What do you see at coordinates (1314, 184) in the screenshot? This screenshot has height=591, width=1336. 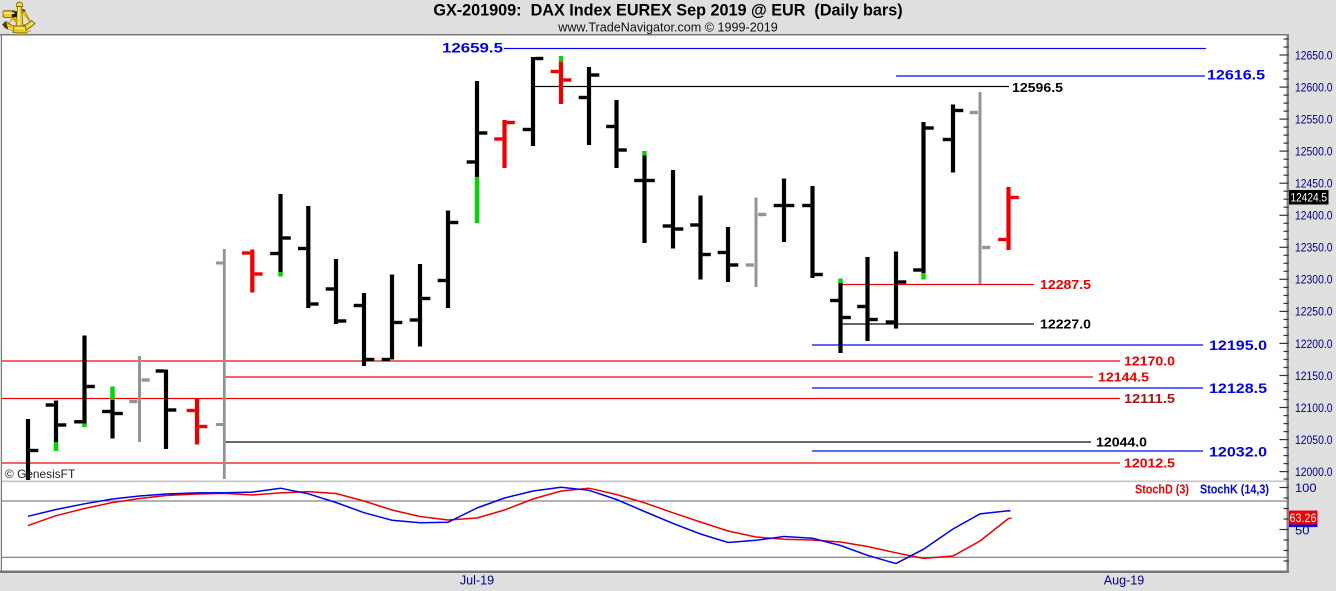 I see `svg-text: 12450.0` at bounding box center [1314, 184].